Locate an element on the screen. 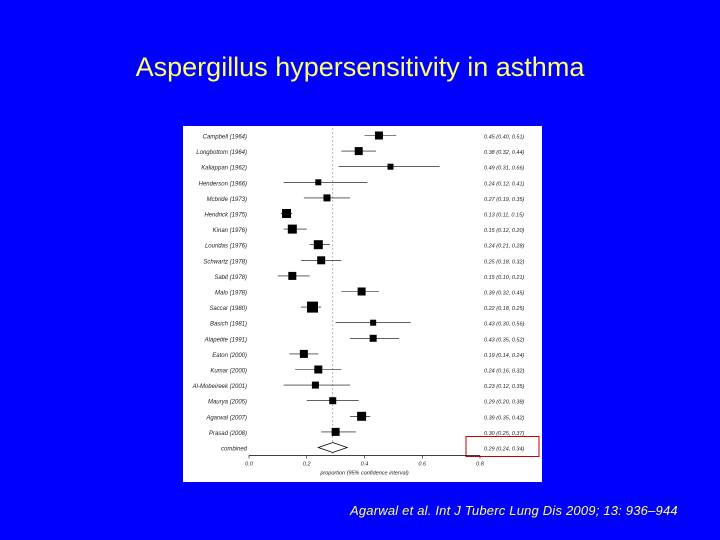  estimate-label: 0.30 (0.25, 0.37) is located at coordinates (504, 434).